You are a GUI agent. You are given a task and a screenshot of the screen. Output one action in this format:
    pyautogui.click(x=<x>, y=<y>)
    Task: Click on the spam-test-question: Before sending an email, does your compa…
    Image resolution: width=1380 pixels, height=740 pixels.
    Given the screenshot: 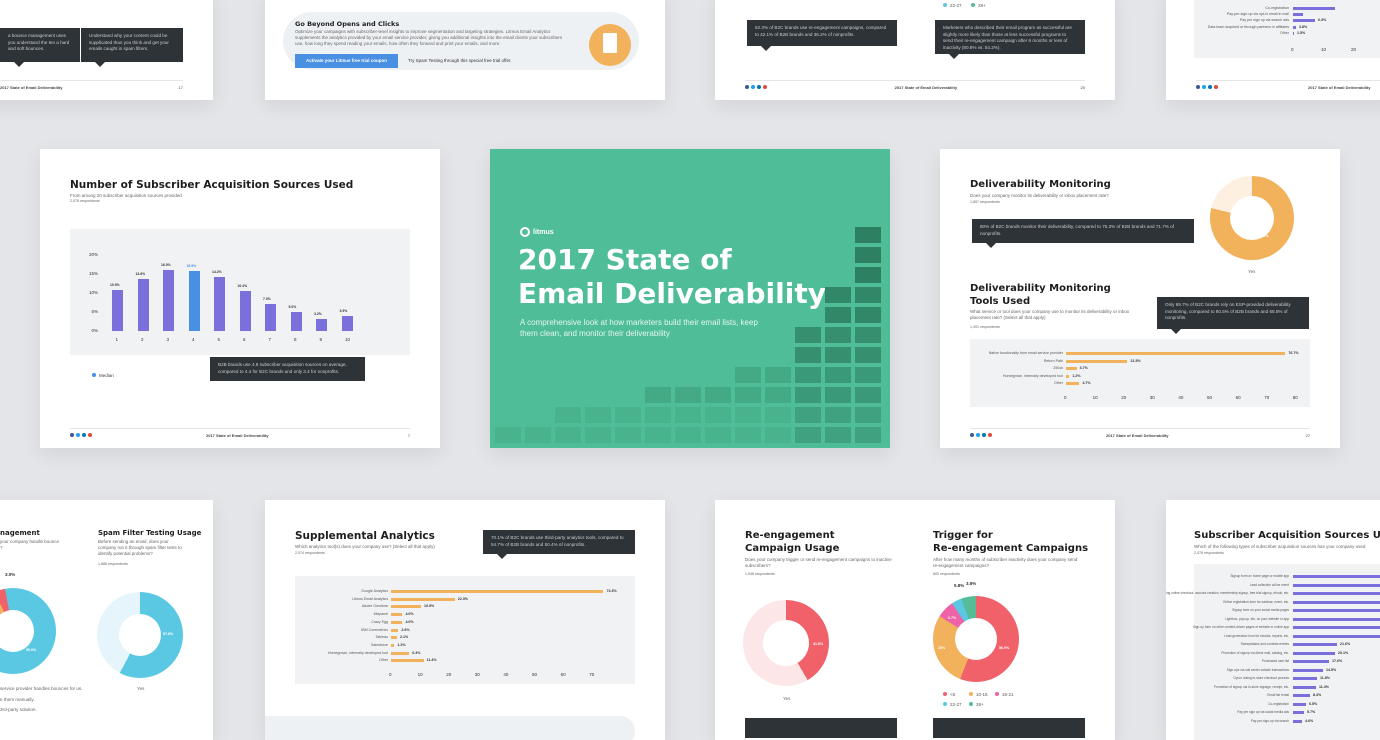 What is the action you would take?
    pyautogui.click(x=140, y=547)
    